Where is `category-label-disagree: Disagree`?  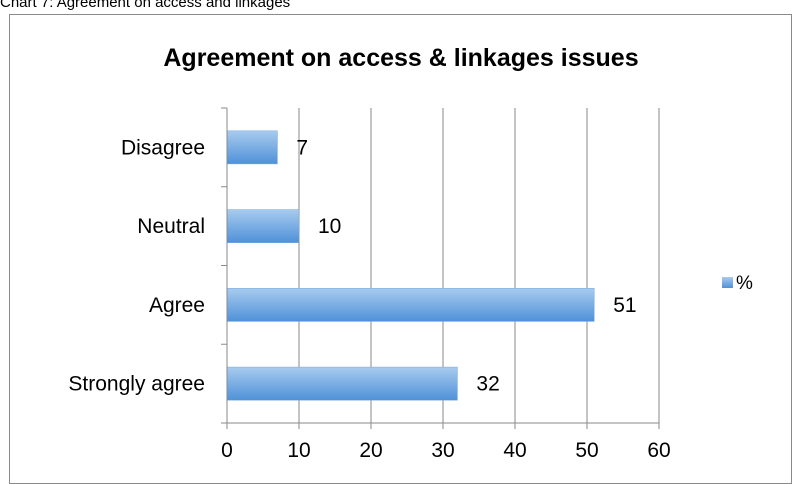 category-label-disagree: Disagree is located at coordinates (163, 147).